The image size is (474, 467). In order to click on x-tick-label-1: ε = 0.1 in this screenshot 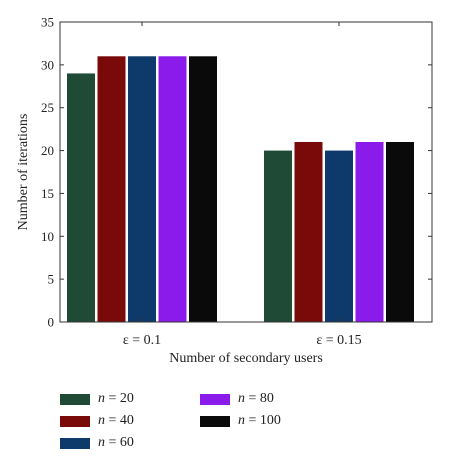, I will do `click(142, 340)`.